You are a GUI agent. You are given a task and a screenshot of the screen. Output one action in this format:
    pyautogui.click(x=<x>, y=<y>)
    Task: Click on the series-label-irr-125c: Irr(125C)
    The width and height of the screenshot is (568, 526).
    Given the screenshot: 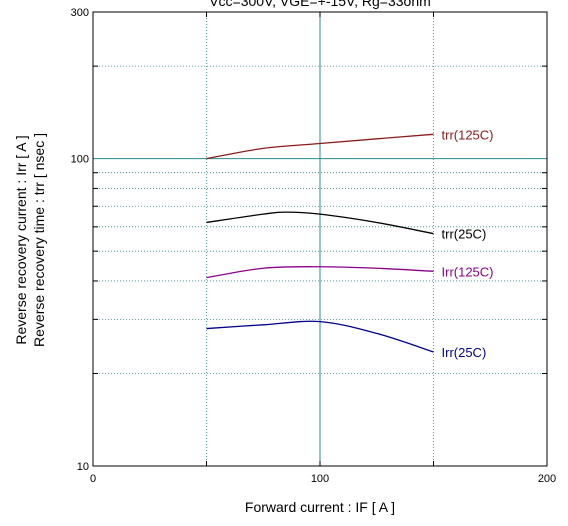 What is the action you would take?
    pyautogui.click(x=468, y=271)
    